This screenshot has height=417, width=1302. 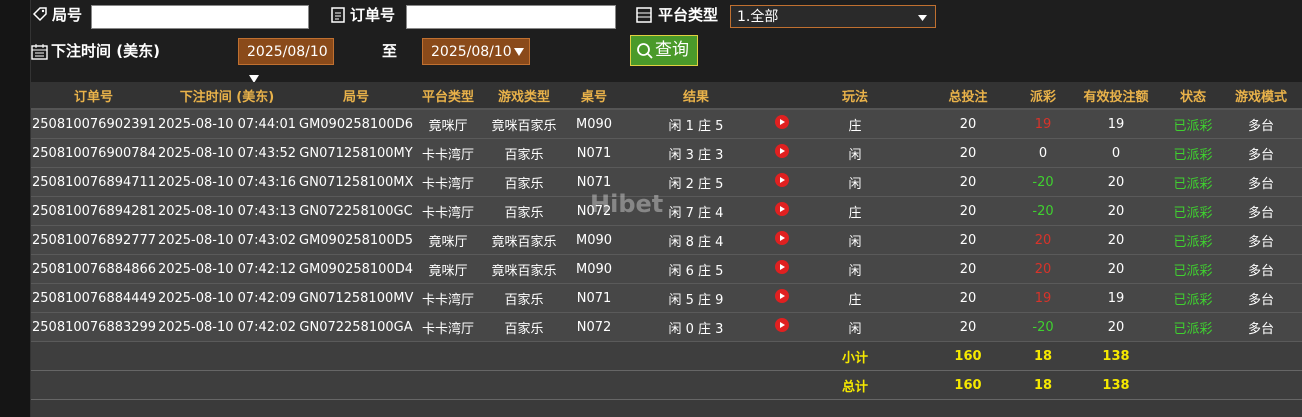 What do you see at coordinates (227, 327) in the screenshot?
I see `cell-time: 2025-08-10 07:42:02` at bounding box center [227, 327].